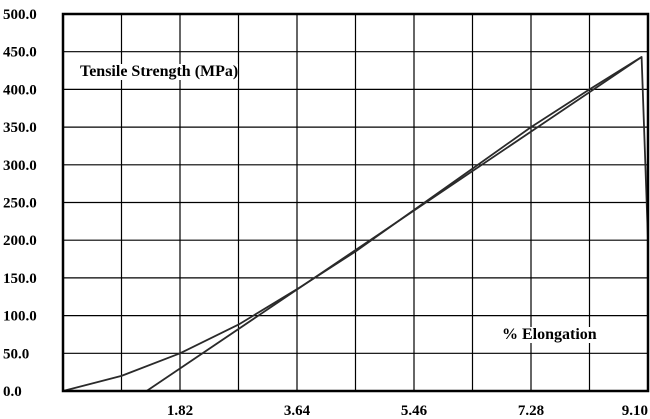 Image resolution: width=650 pixels, height=419 pixels. Describe the element at coordinates (20, 279) in the screenshot. I see `y-tick-label: 150.0` at that location.